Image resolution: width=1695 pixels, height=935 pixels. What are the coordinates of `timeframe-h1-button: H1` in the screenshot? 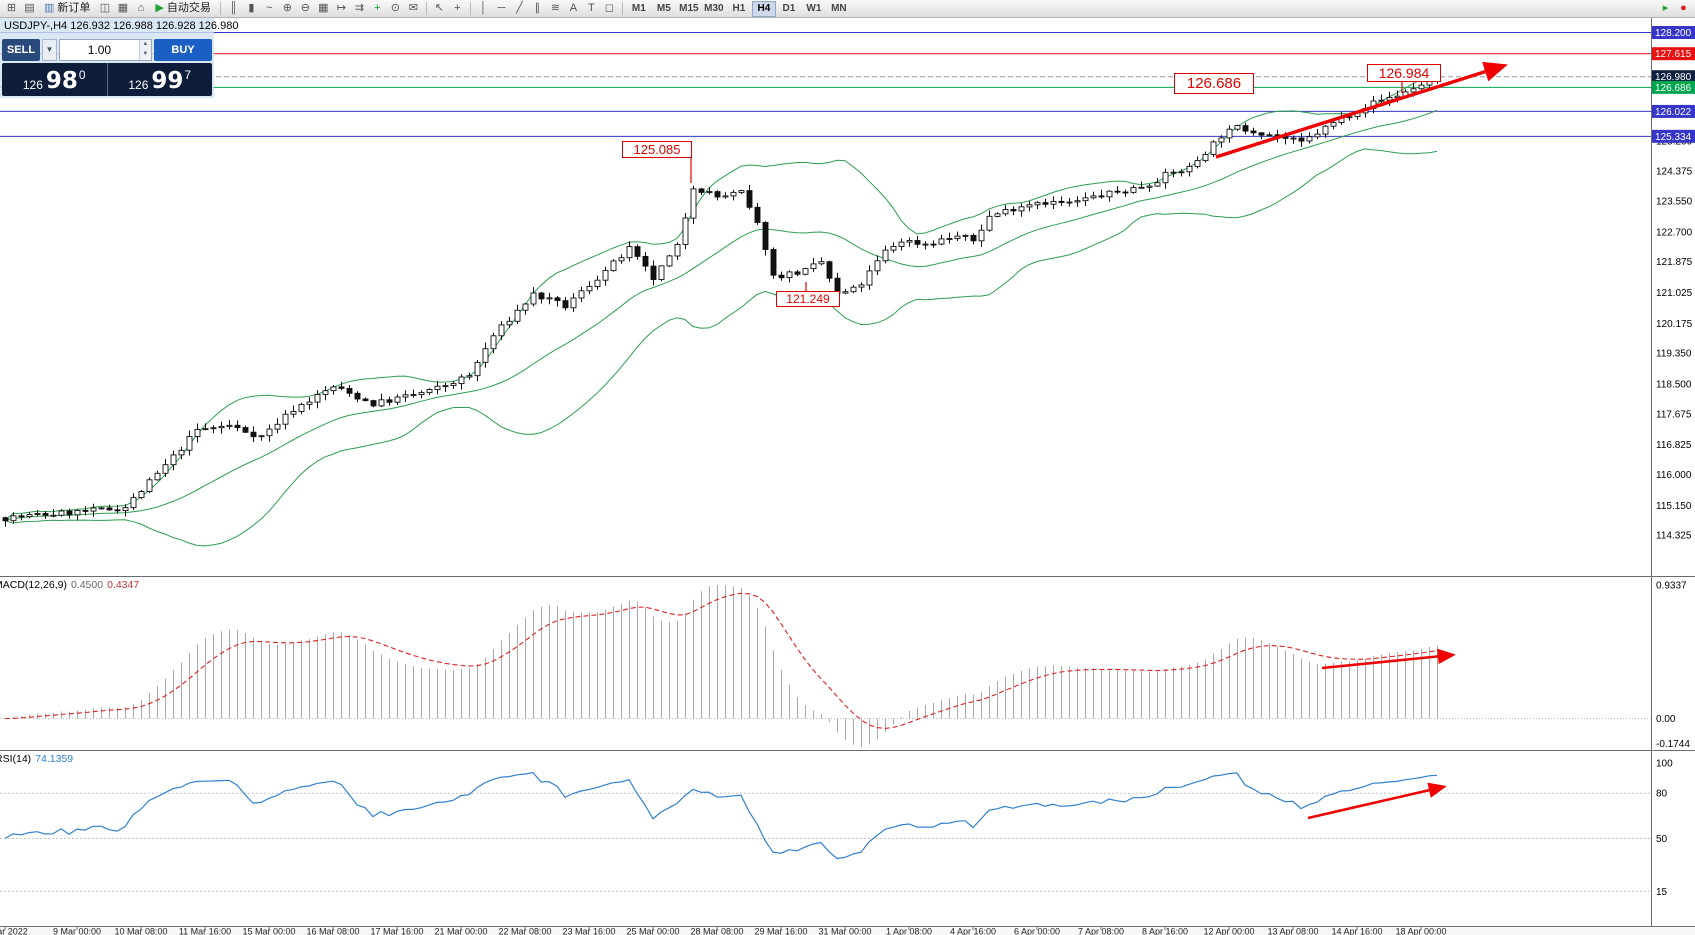 It's located at (739, 8).